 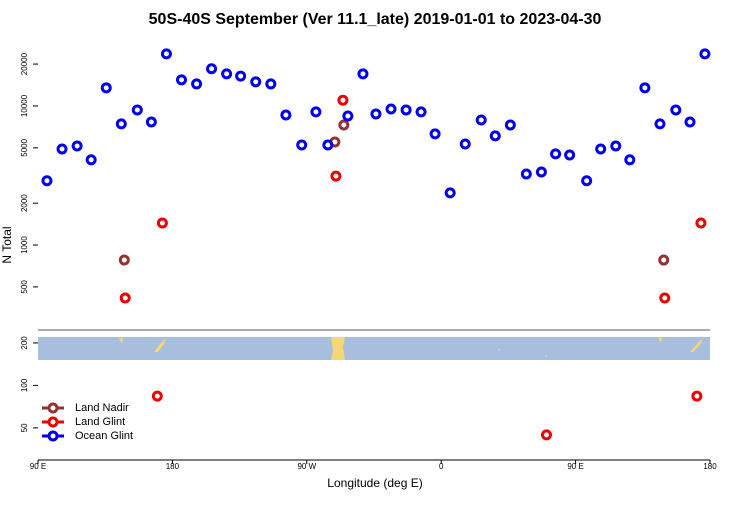 I want to click on map-strip, so click(x=374, y=348).